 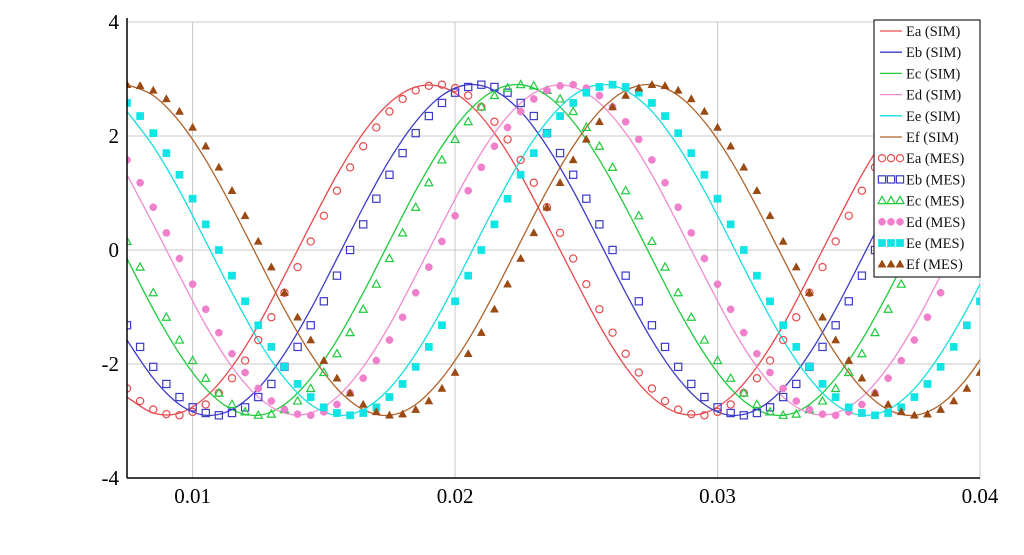 I want to click on y-tick-label: -4, so click(x=111, y=478).